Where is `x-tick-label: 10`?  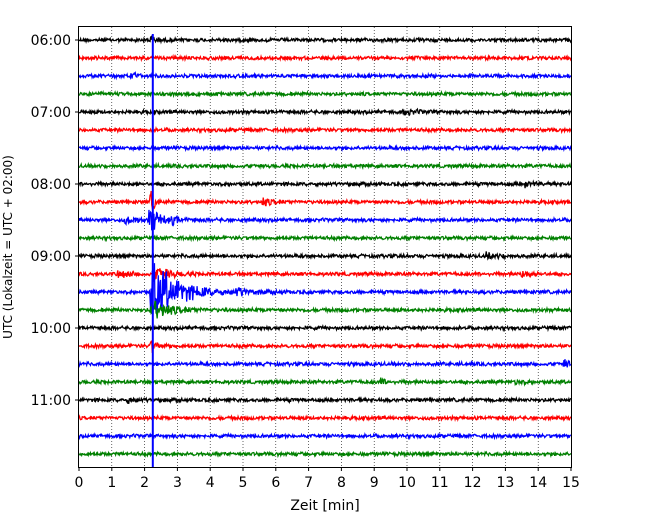 x-tick-label: 10 is located at coordinates (407, 483).